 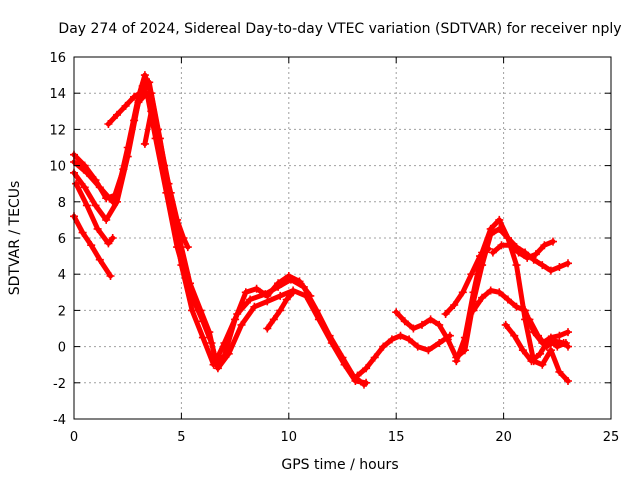 What do you see at coordinates (59, 420) in the screenshot?
I see `y-tick-label: -4` at bounding box center [59, 420].